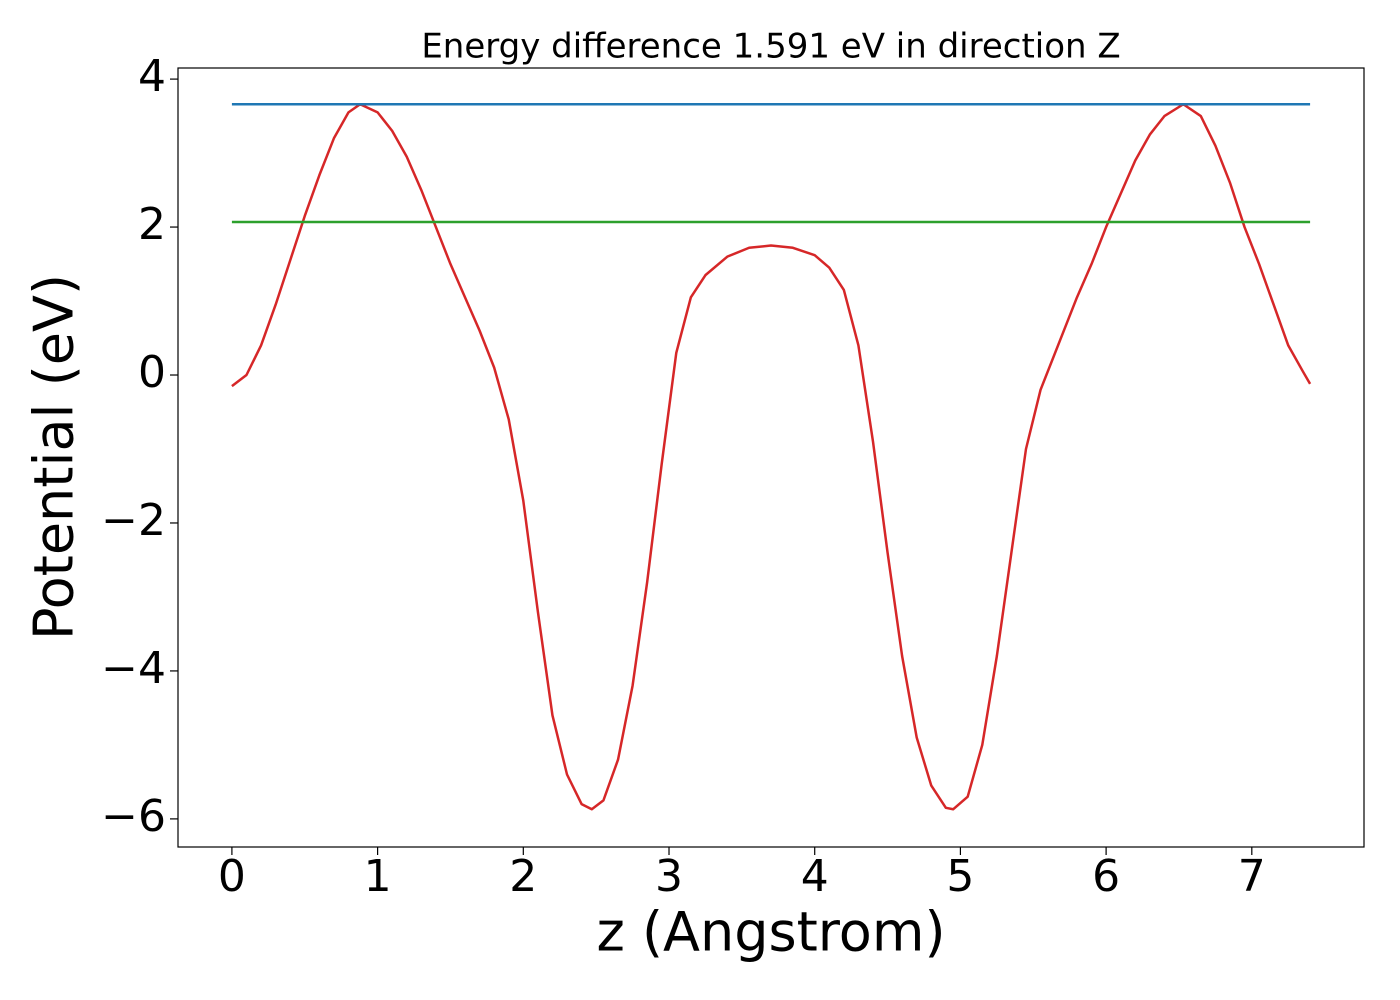  What do you see at coordinates (152, 372) in the screenshot?
I see `y-tick-label: 0` at bounding box center [152, 372].